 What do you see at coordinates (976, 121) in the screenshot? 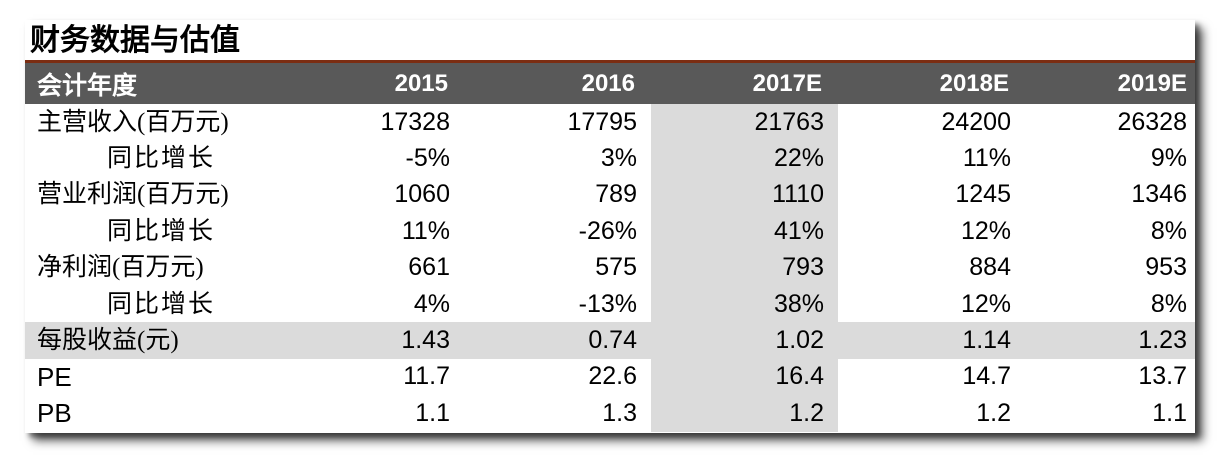
I see `cell-value: 24200` at bounding box center [976, 121].